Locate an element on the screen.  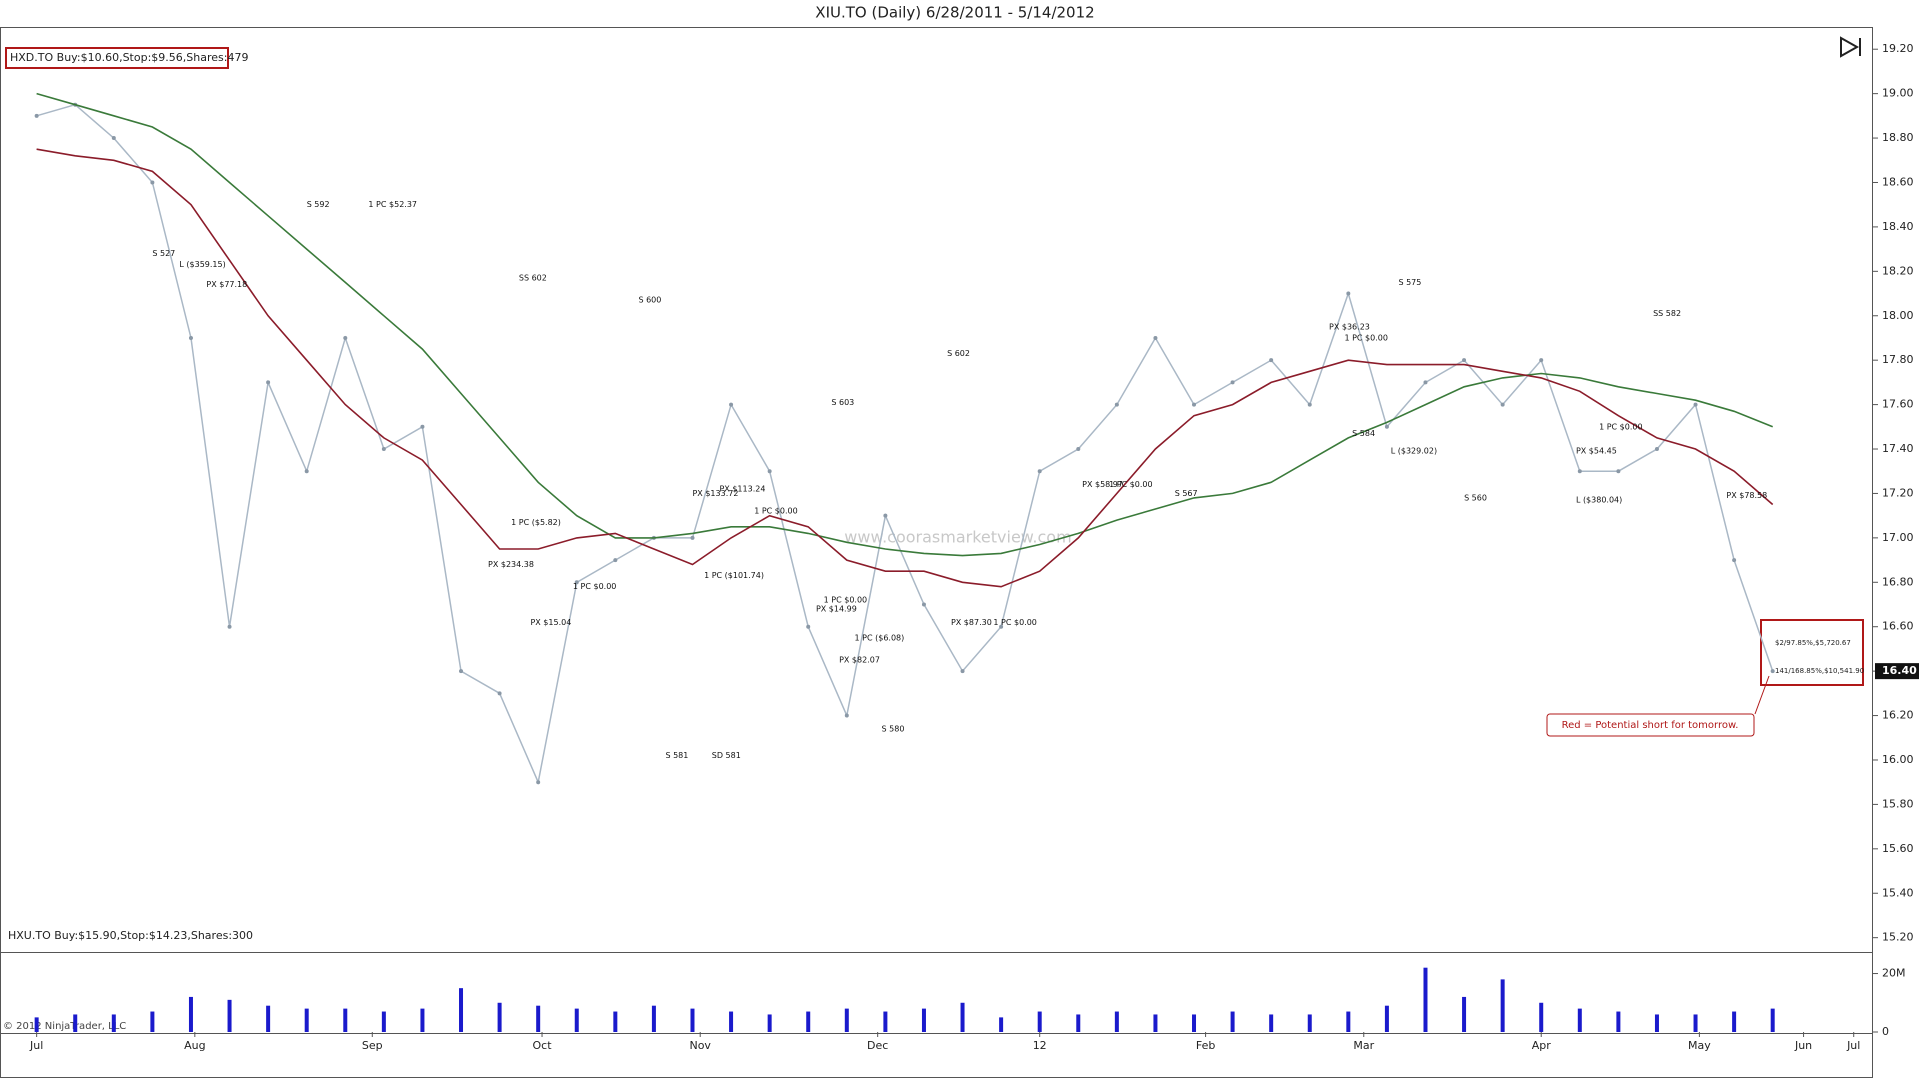
trade-annotation: 1 PC ($6.08) is located at coordinates (880, 637).